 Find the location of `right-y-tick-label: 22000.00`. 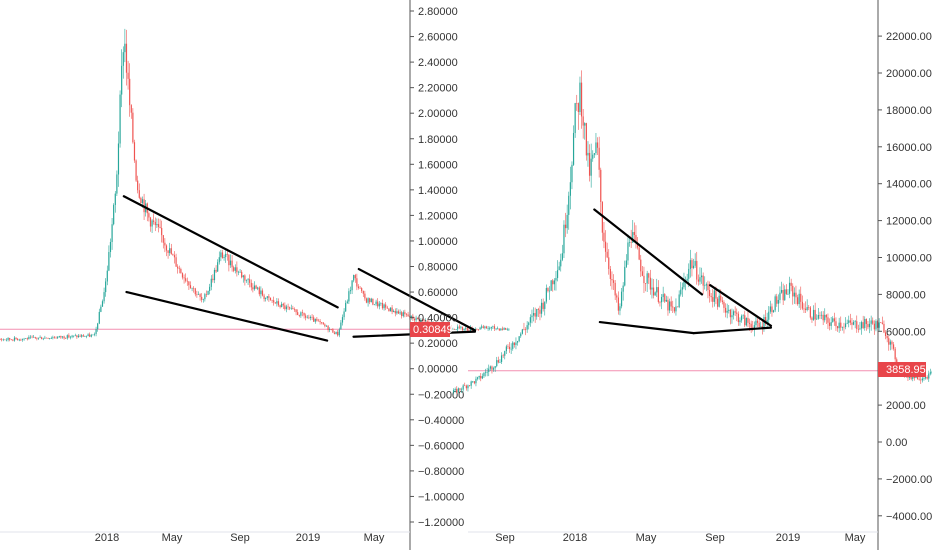

right-y-tick-label: 22000.00 is located at coordinates (909, 37).